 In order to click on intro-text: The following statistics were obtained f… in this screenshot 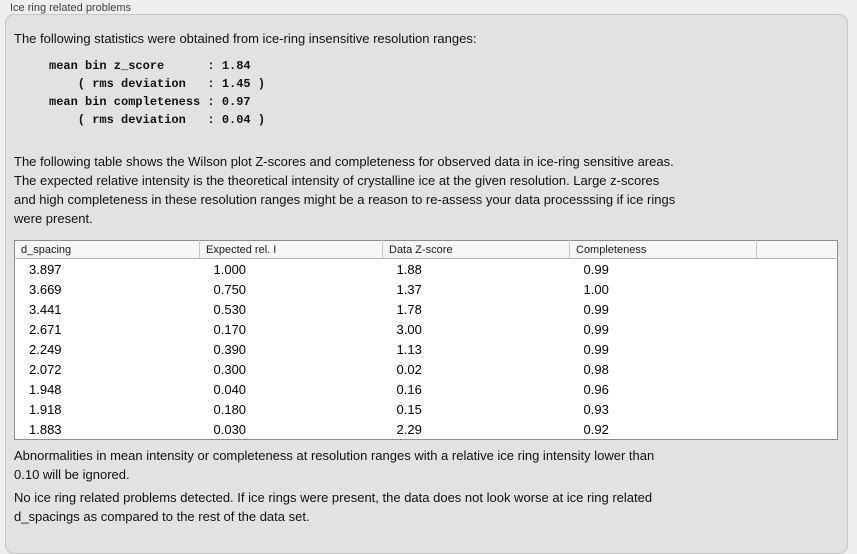, I will do `click(245, 38)`.